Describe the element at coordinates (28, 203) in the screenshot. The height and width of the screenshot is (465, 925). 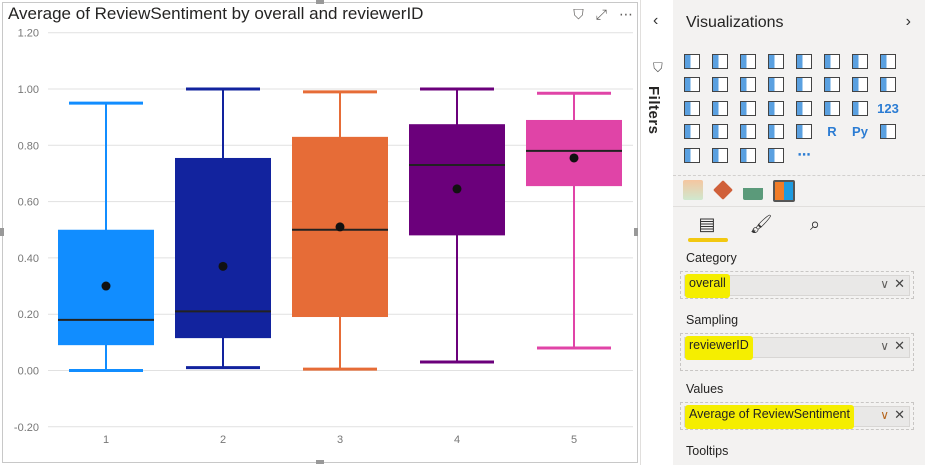
I see `y-tick-label: 0.60` at that location.